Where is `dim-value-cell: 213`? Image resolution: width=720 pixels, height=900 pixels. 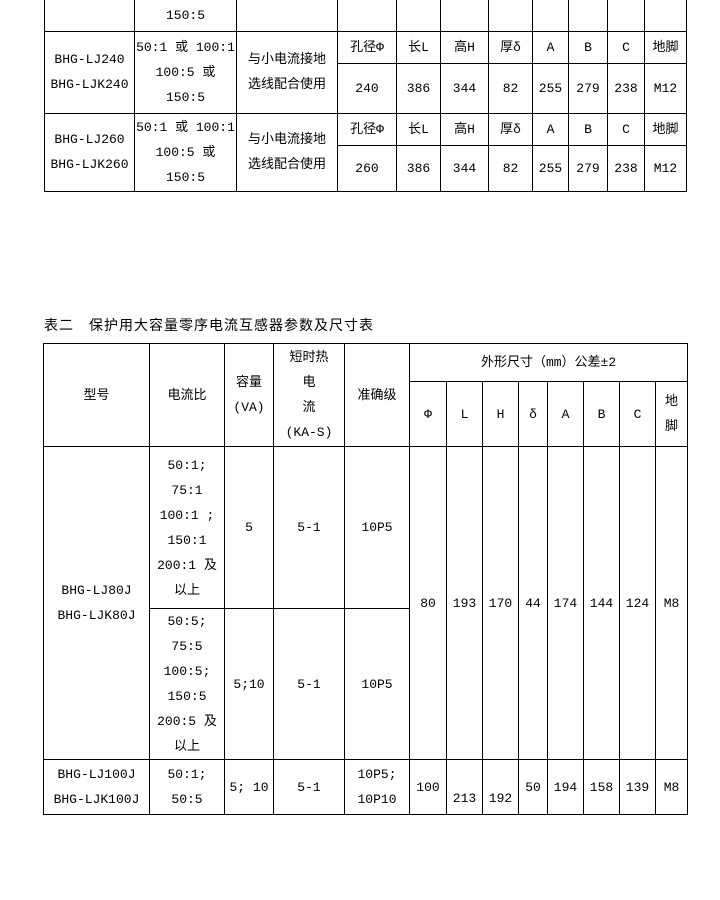
dim-value-cell: 213 is located at coordinates (464, 787).